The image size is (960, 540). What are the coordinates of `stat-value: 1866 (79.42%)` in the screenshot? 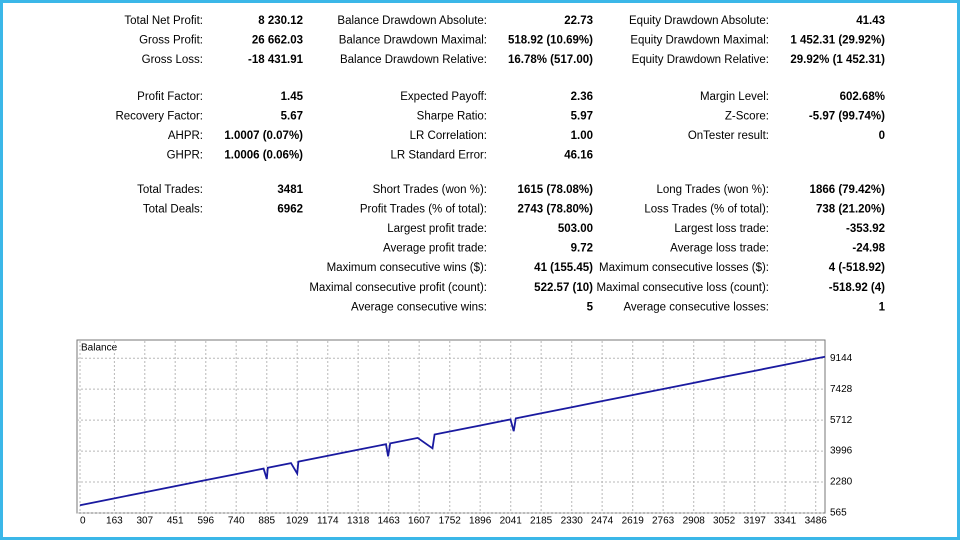 It's located at (848, 190).